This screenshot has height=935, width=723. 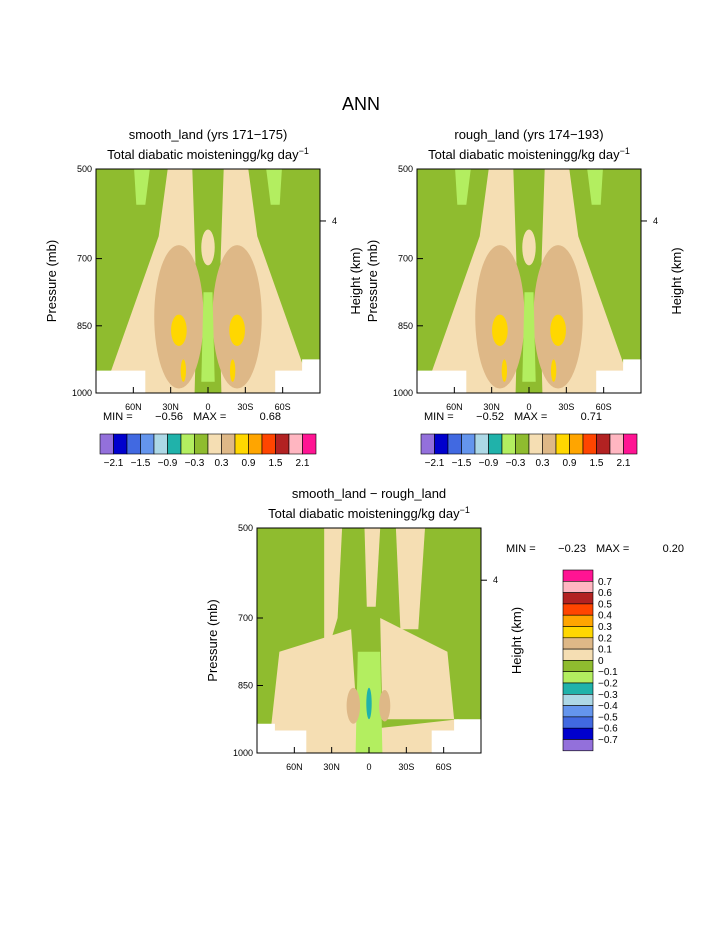 What do you see at coordinates (572, 549) in the screenshot?
I see `stat-min-value: −0.23` at bounding box center [572, 549].